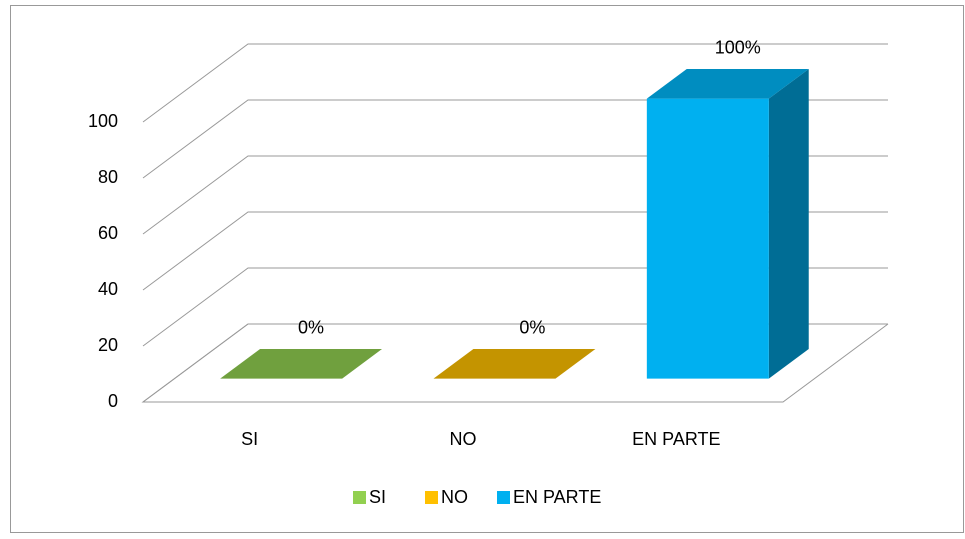 The height and width of the screenshot is (539, 965). What do you see at coordinates (454, 497) in the screenshot?
I see `legend-label: NO` at bounding box center [454, 497].